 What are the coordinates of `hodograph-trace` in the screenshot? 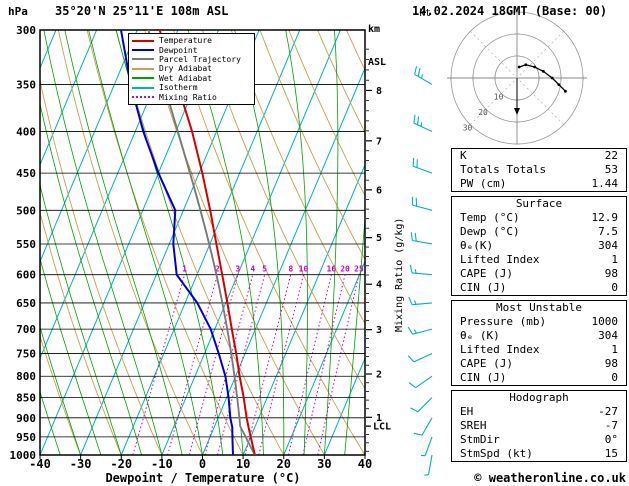 It's located at (542, 78).